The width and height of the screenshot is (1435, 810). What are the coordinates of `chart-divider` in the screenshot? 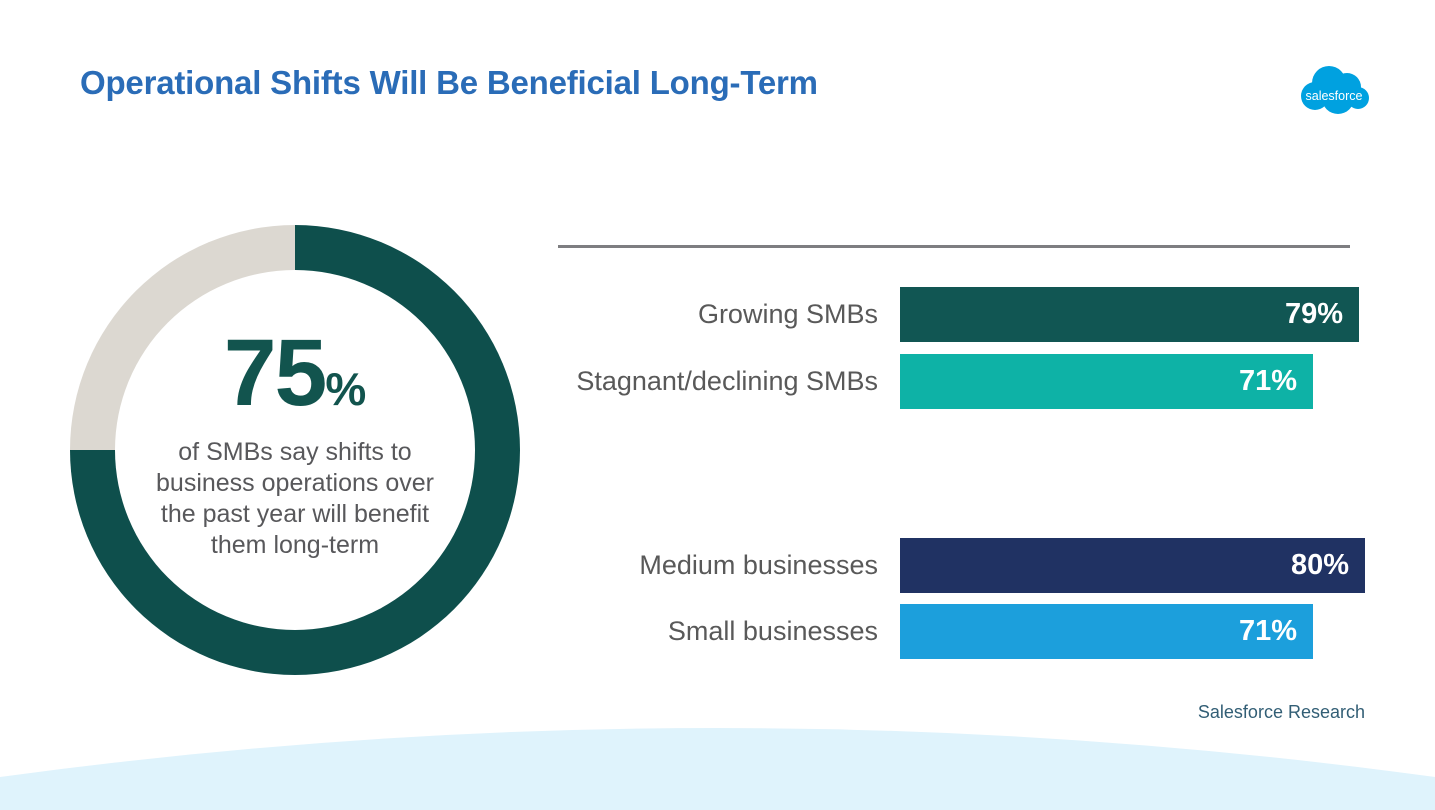 It's located at (954, 246).